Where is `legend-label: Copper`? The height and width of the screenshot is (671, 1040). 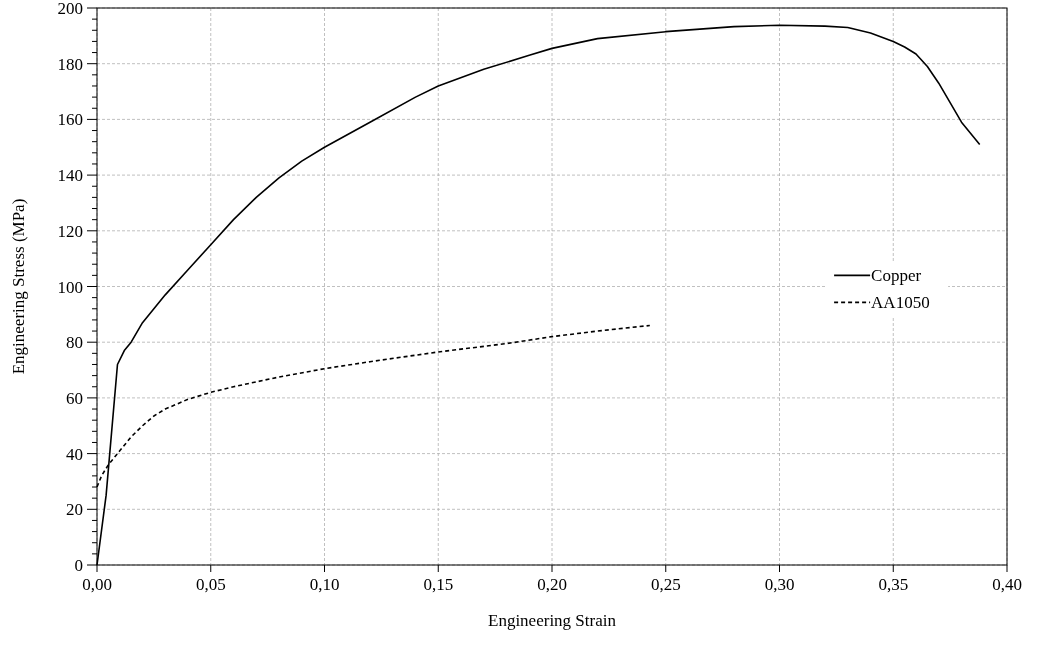 legend-label: Copper is located at coordinates (896, 276).